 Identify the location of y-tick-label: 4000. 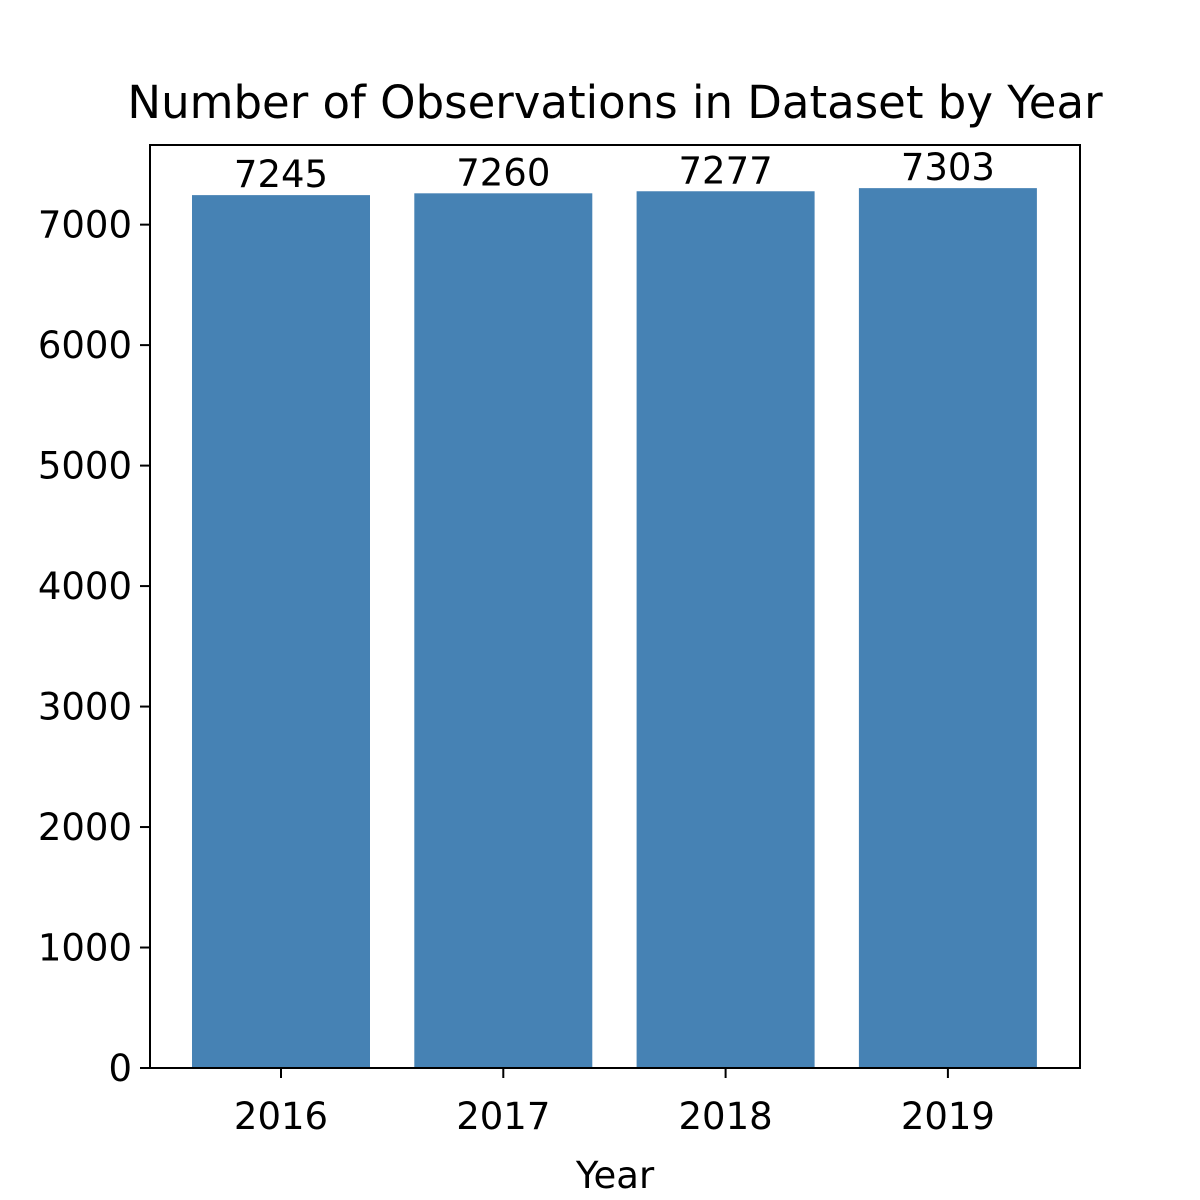
(85, 586).